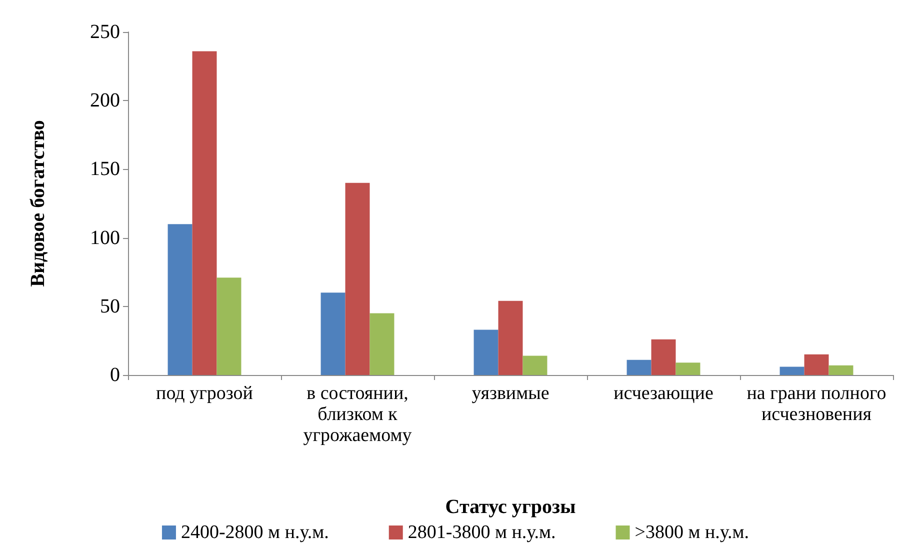 The image size is (911, 557). What do you see at coordinates (510, 507) in the screenshot?
I see `x-axis-title: Статус угрозы` at bounding box center [510, 507].